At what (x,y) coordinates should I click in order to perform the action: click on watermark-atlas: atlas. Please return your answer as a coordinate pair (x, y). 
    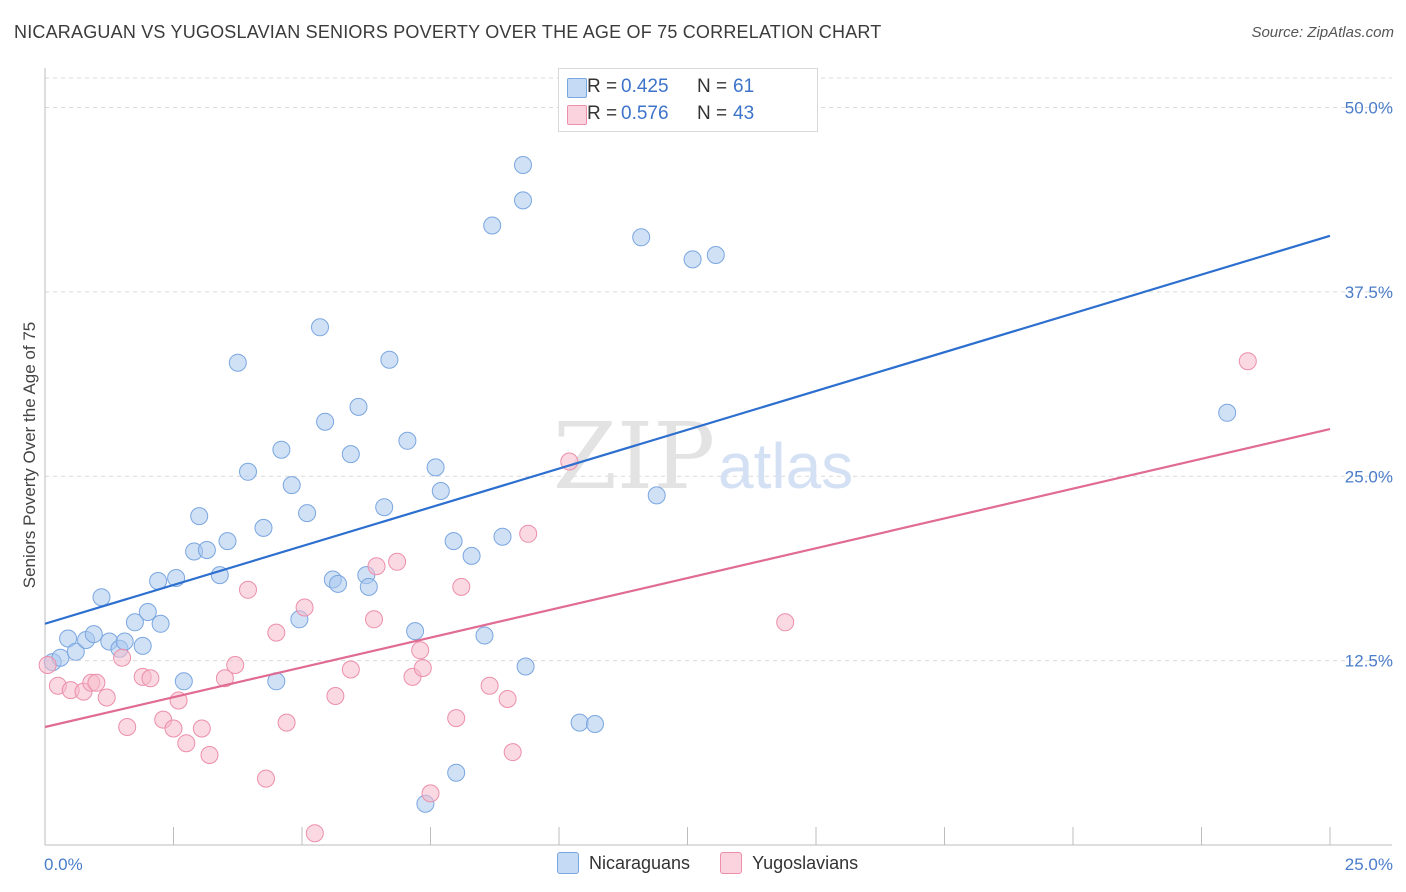
    Looking at the image, I should click on (785, 466).